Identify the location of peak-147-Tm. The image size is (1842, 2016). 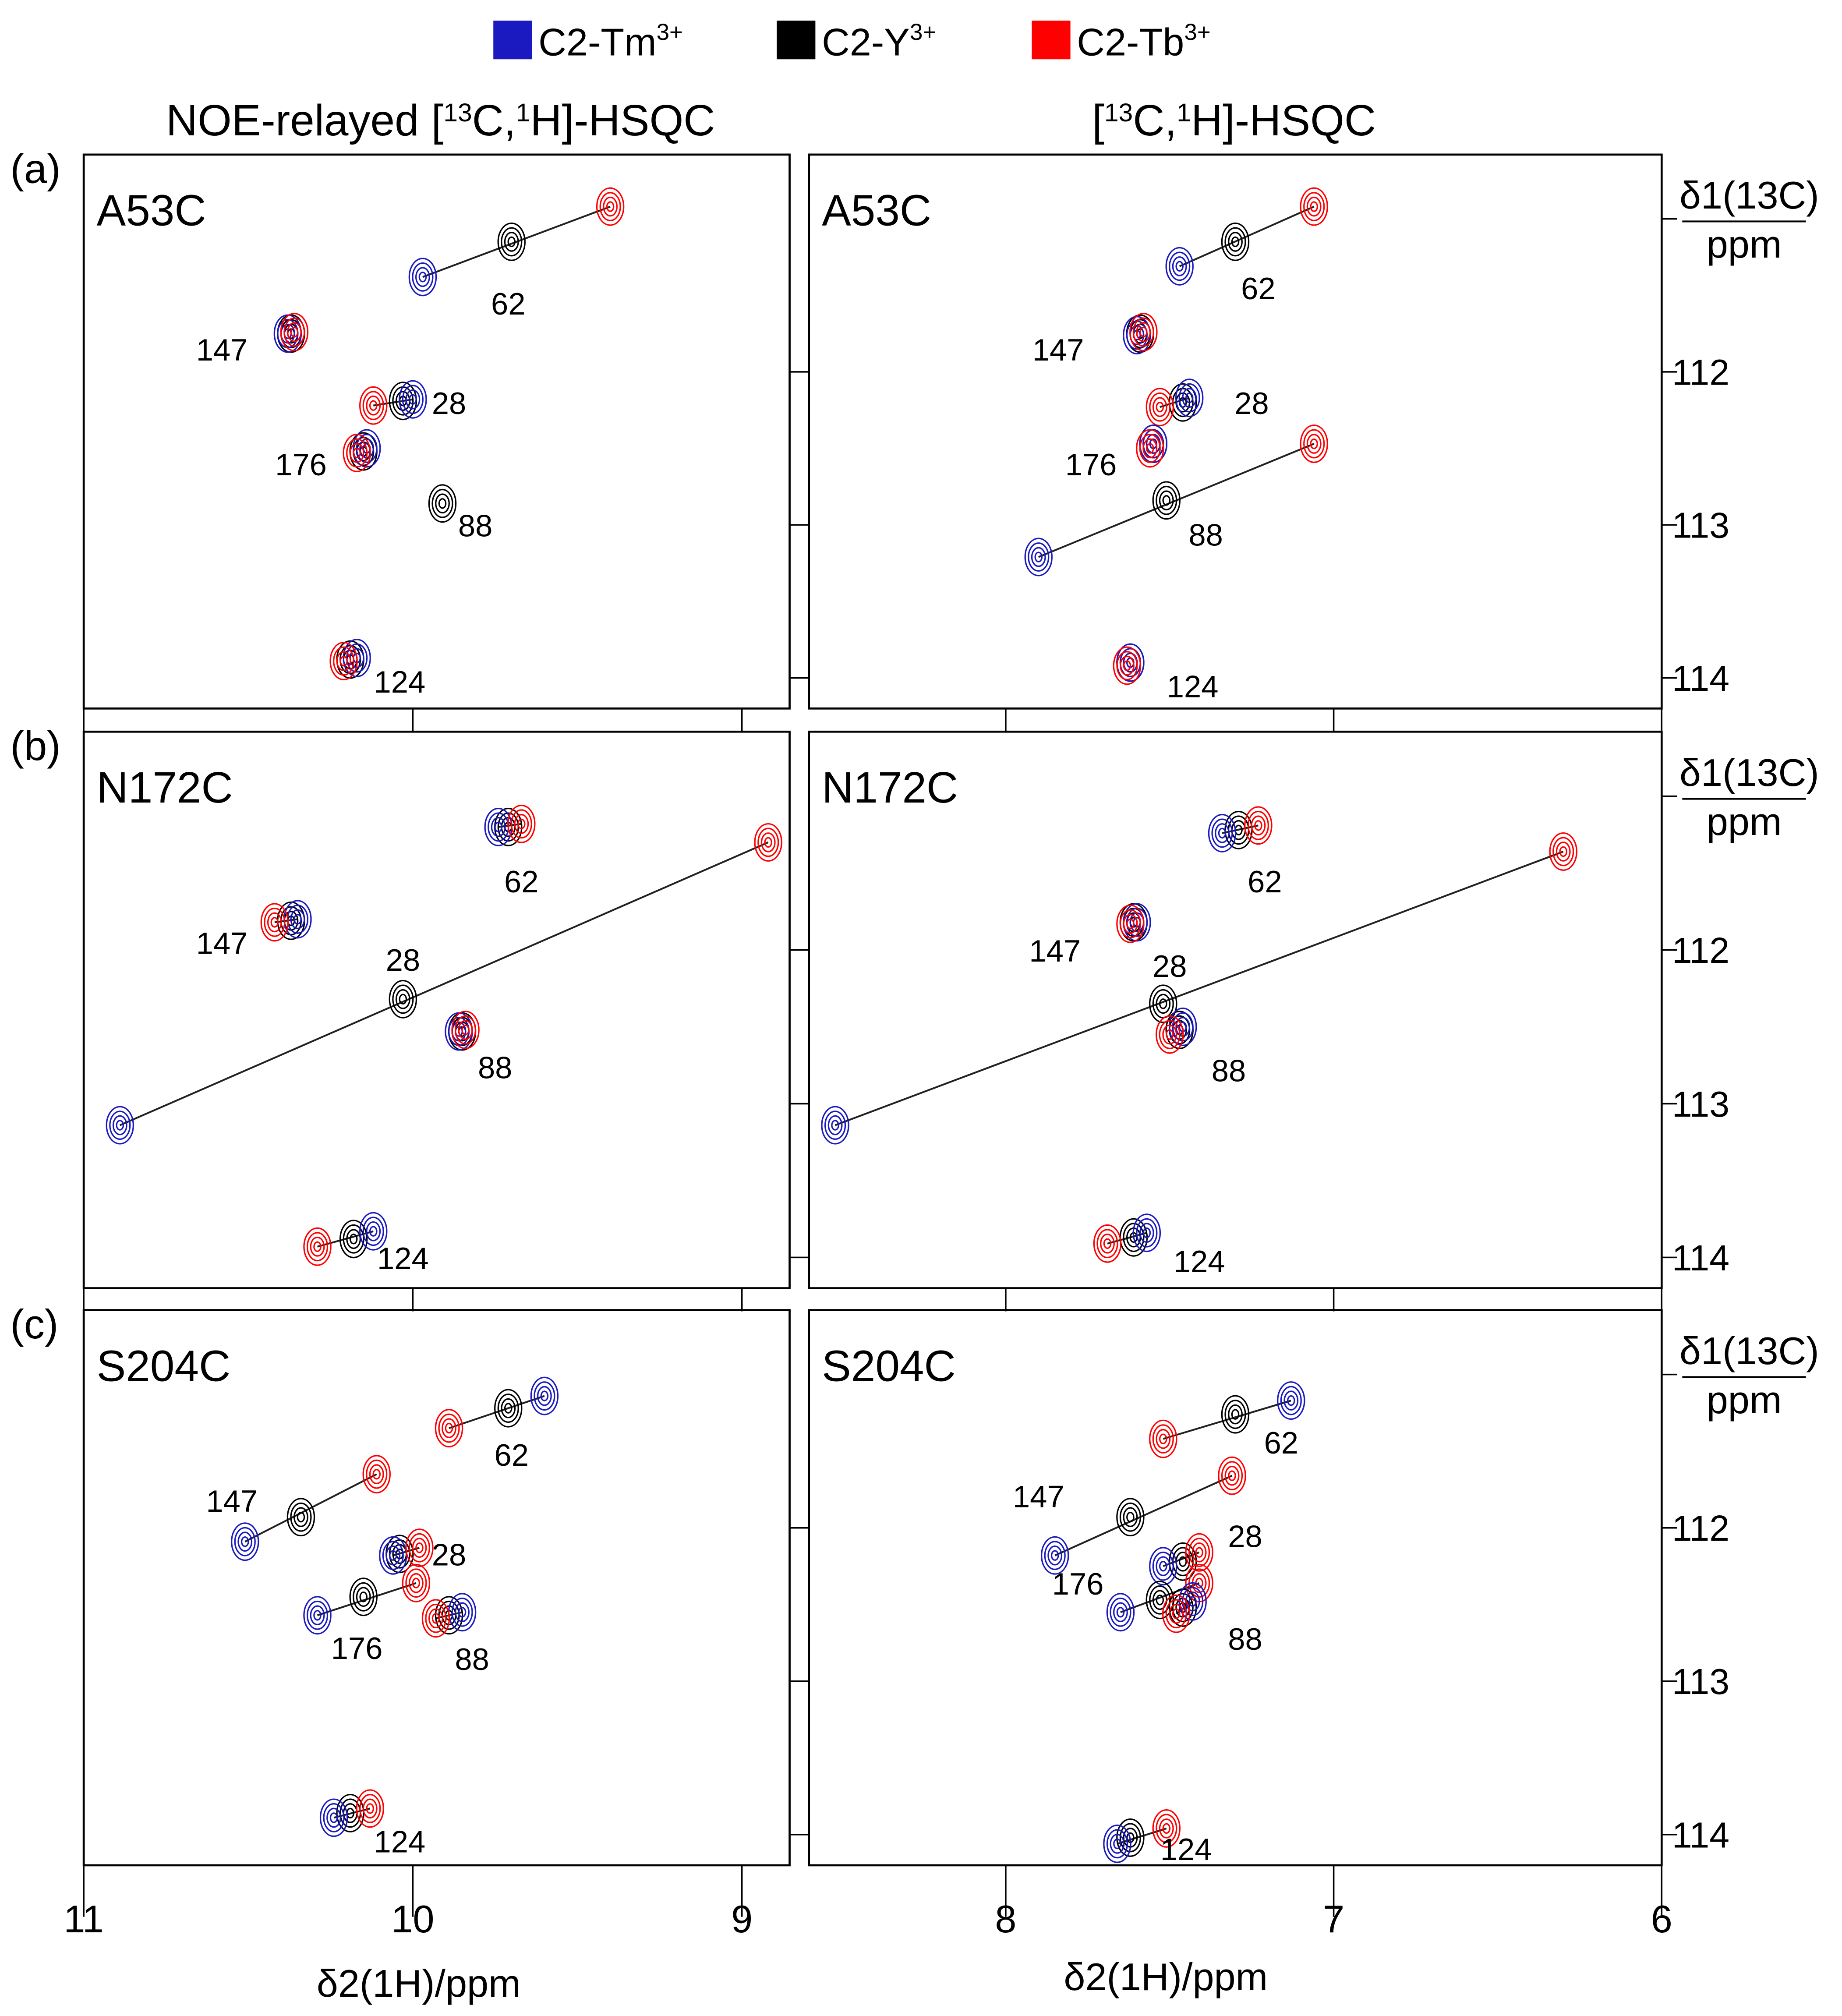
(245, 1541).